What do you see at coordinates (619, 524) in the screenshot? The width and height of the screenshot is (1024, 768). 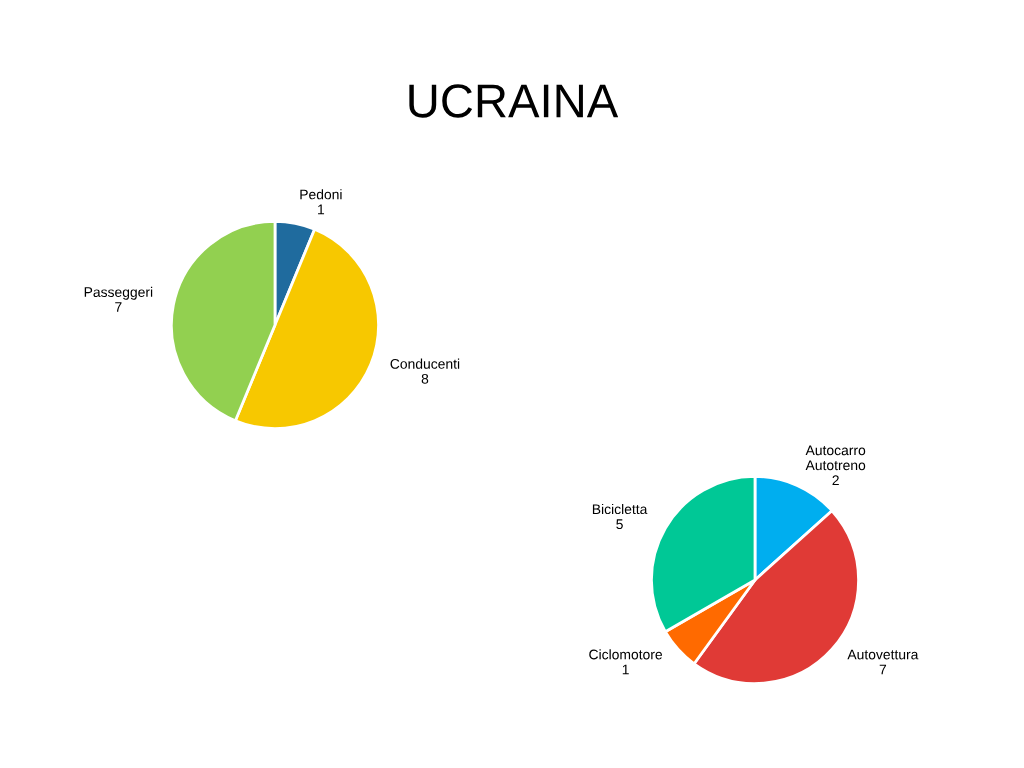 I see `data-label: 5` at bounding box center [619, 524].